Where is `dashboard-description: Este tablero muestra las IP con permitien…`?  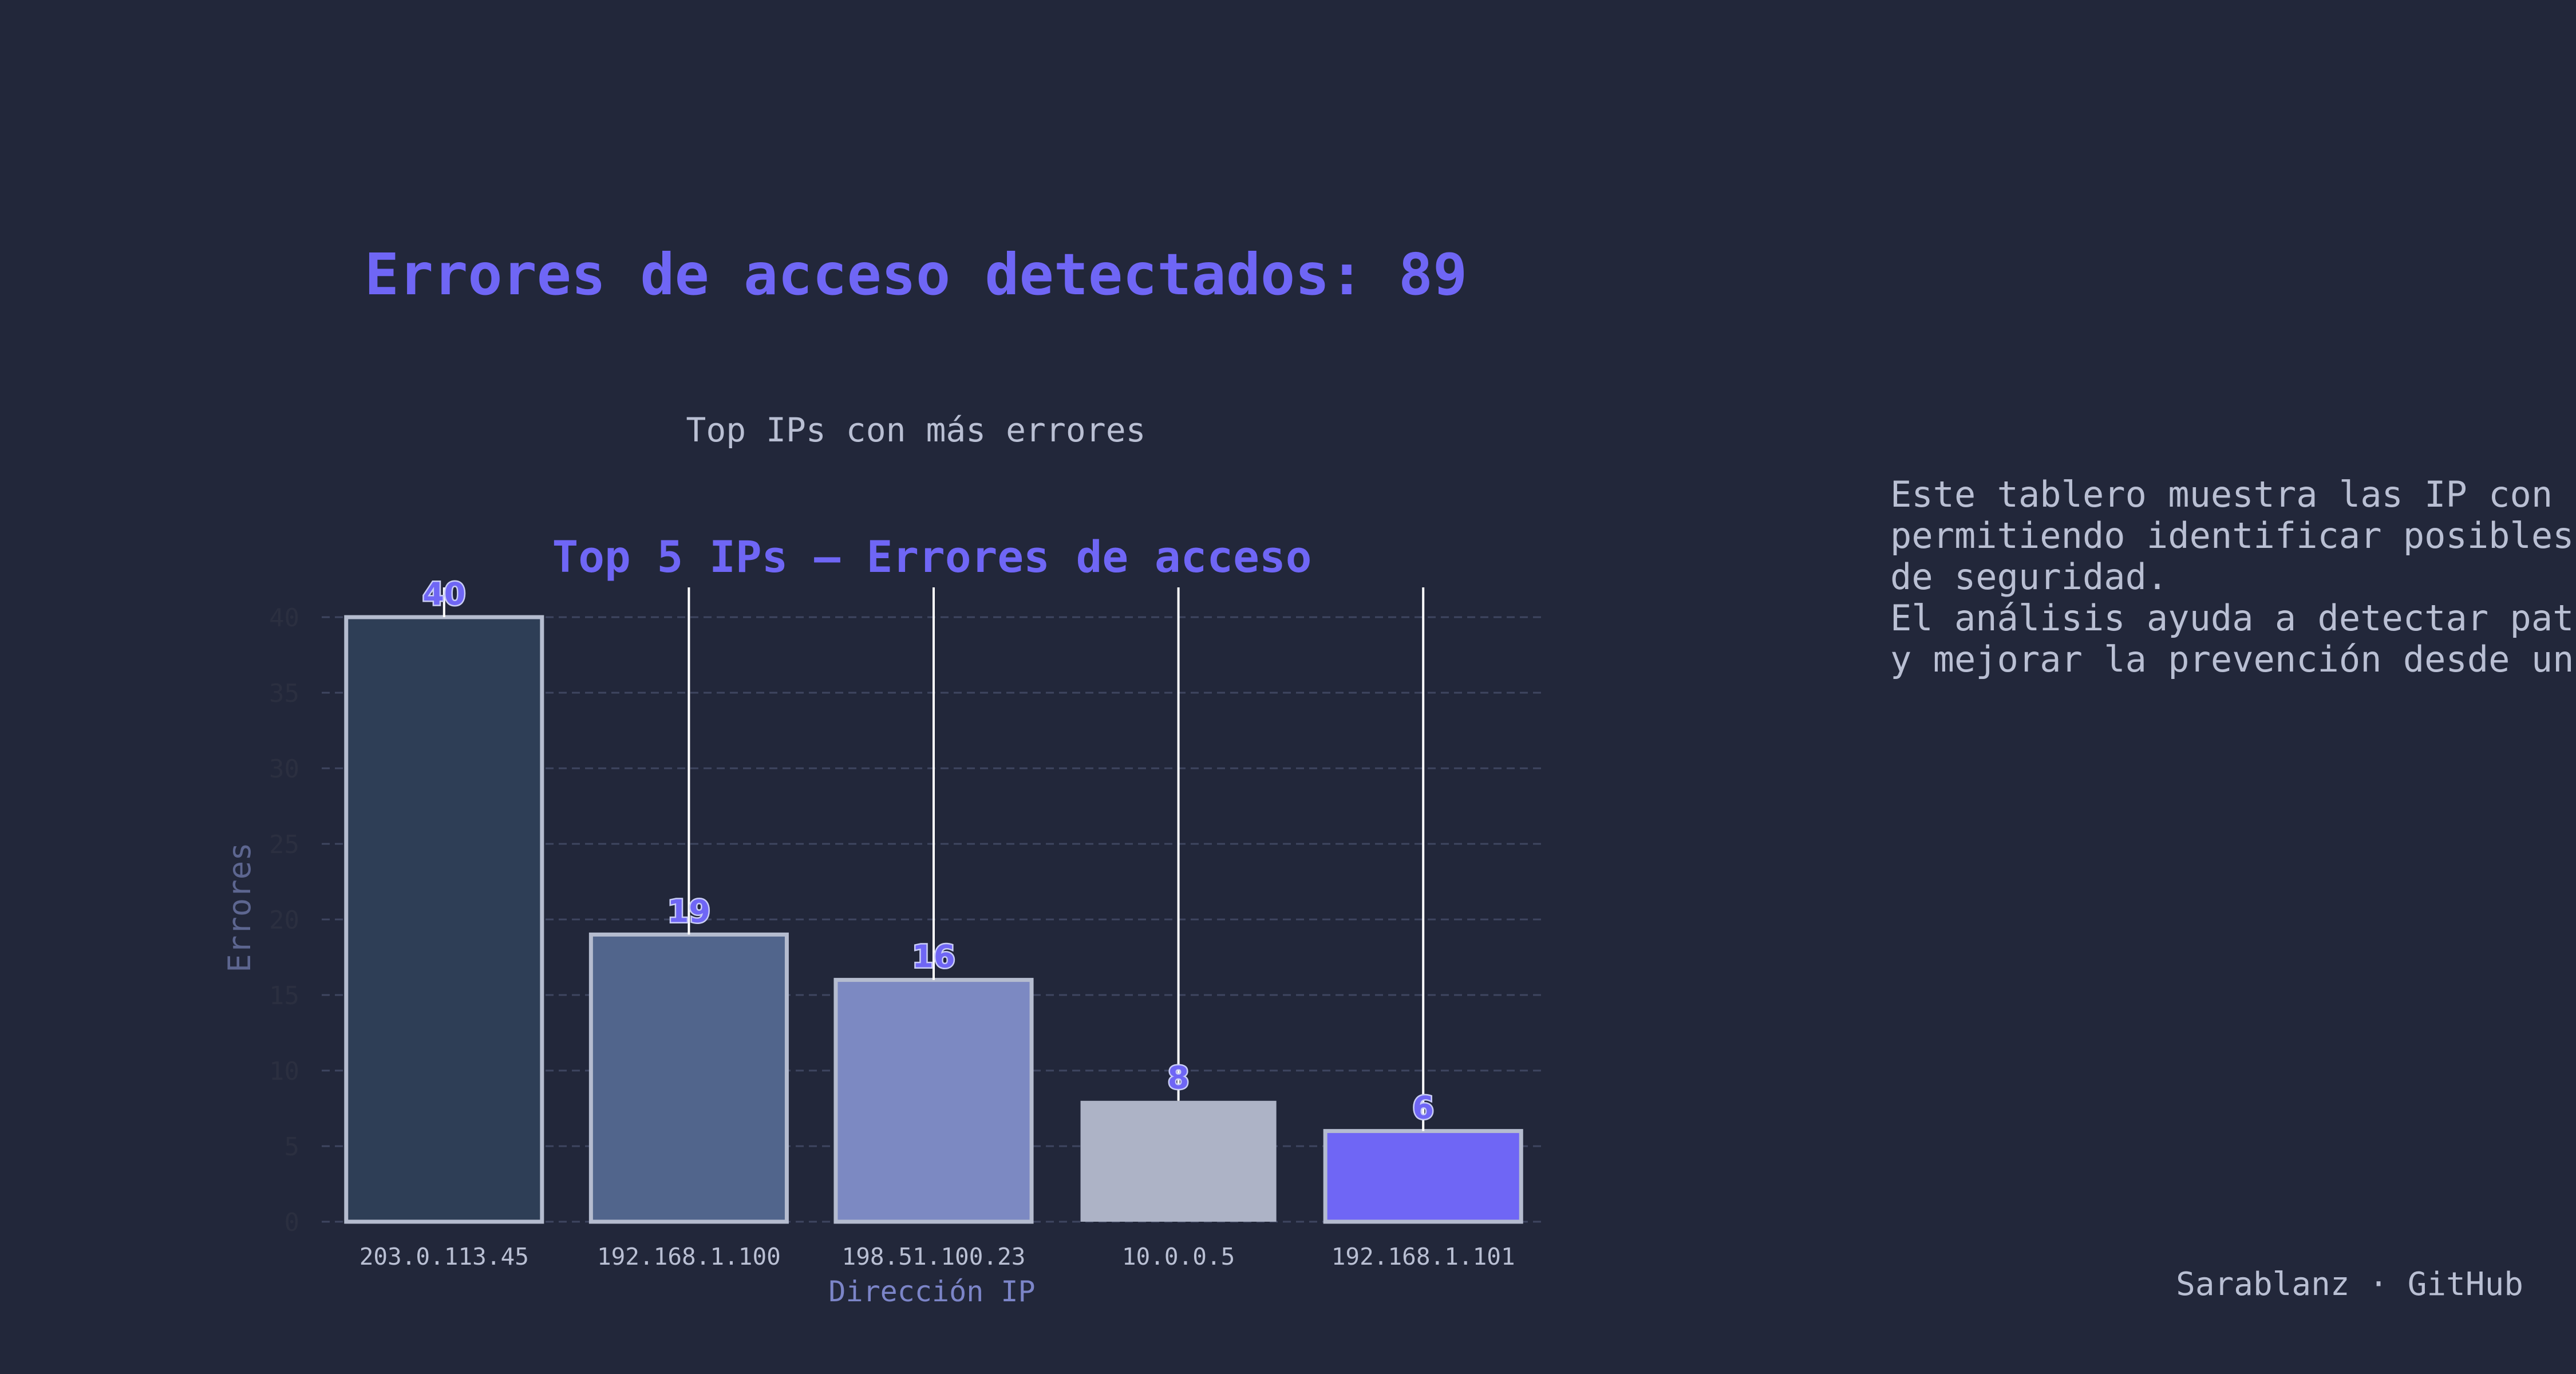 dashboard-description: Este tablero muestra las IP con permitien… is located at coordinates (2233, 577).